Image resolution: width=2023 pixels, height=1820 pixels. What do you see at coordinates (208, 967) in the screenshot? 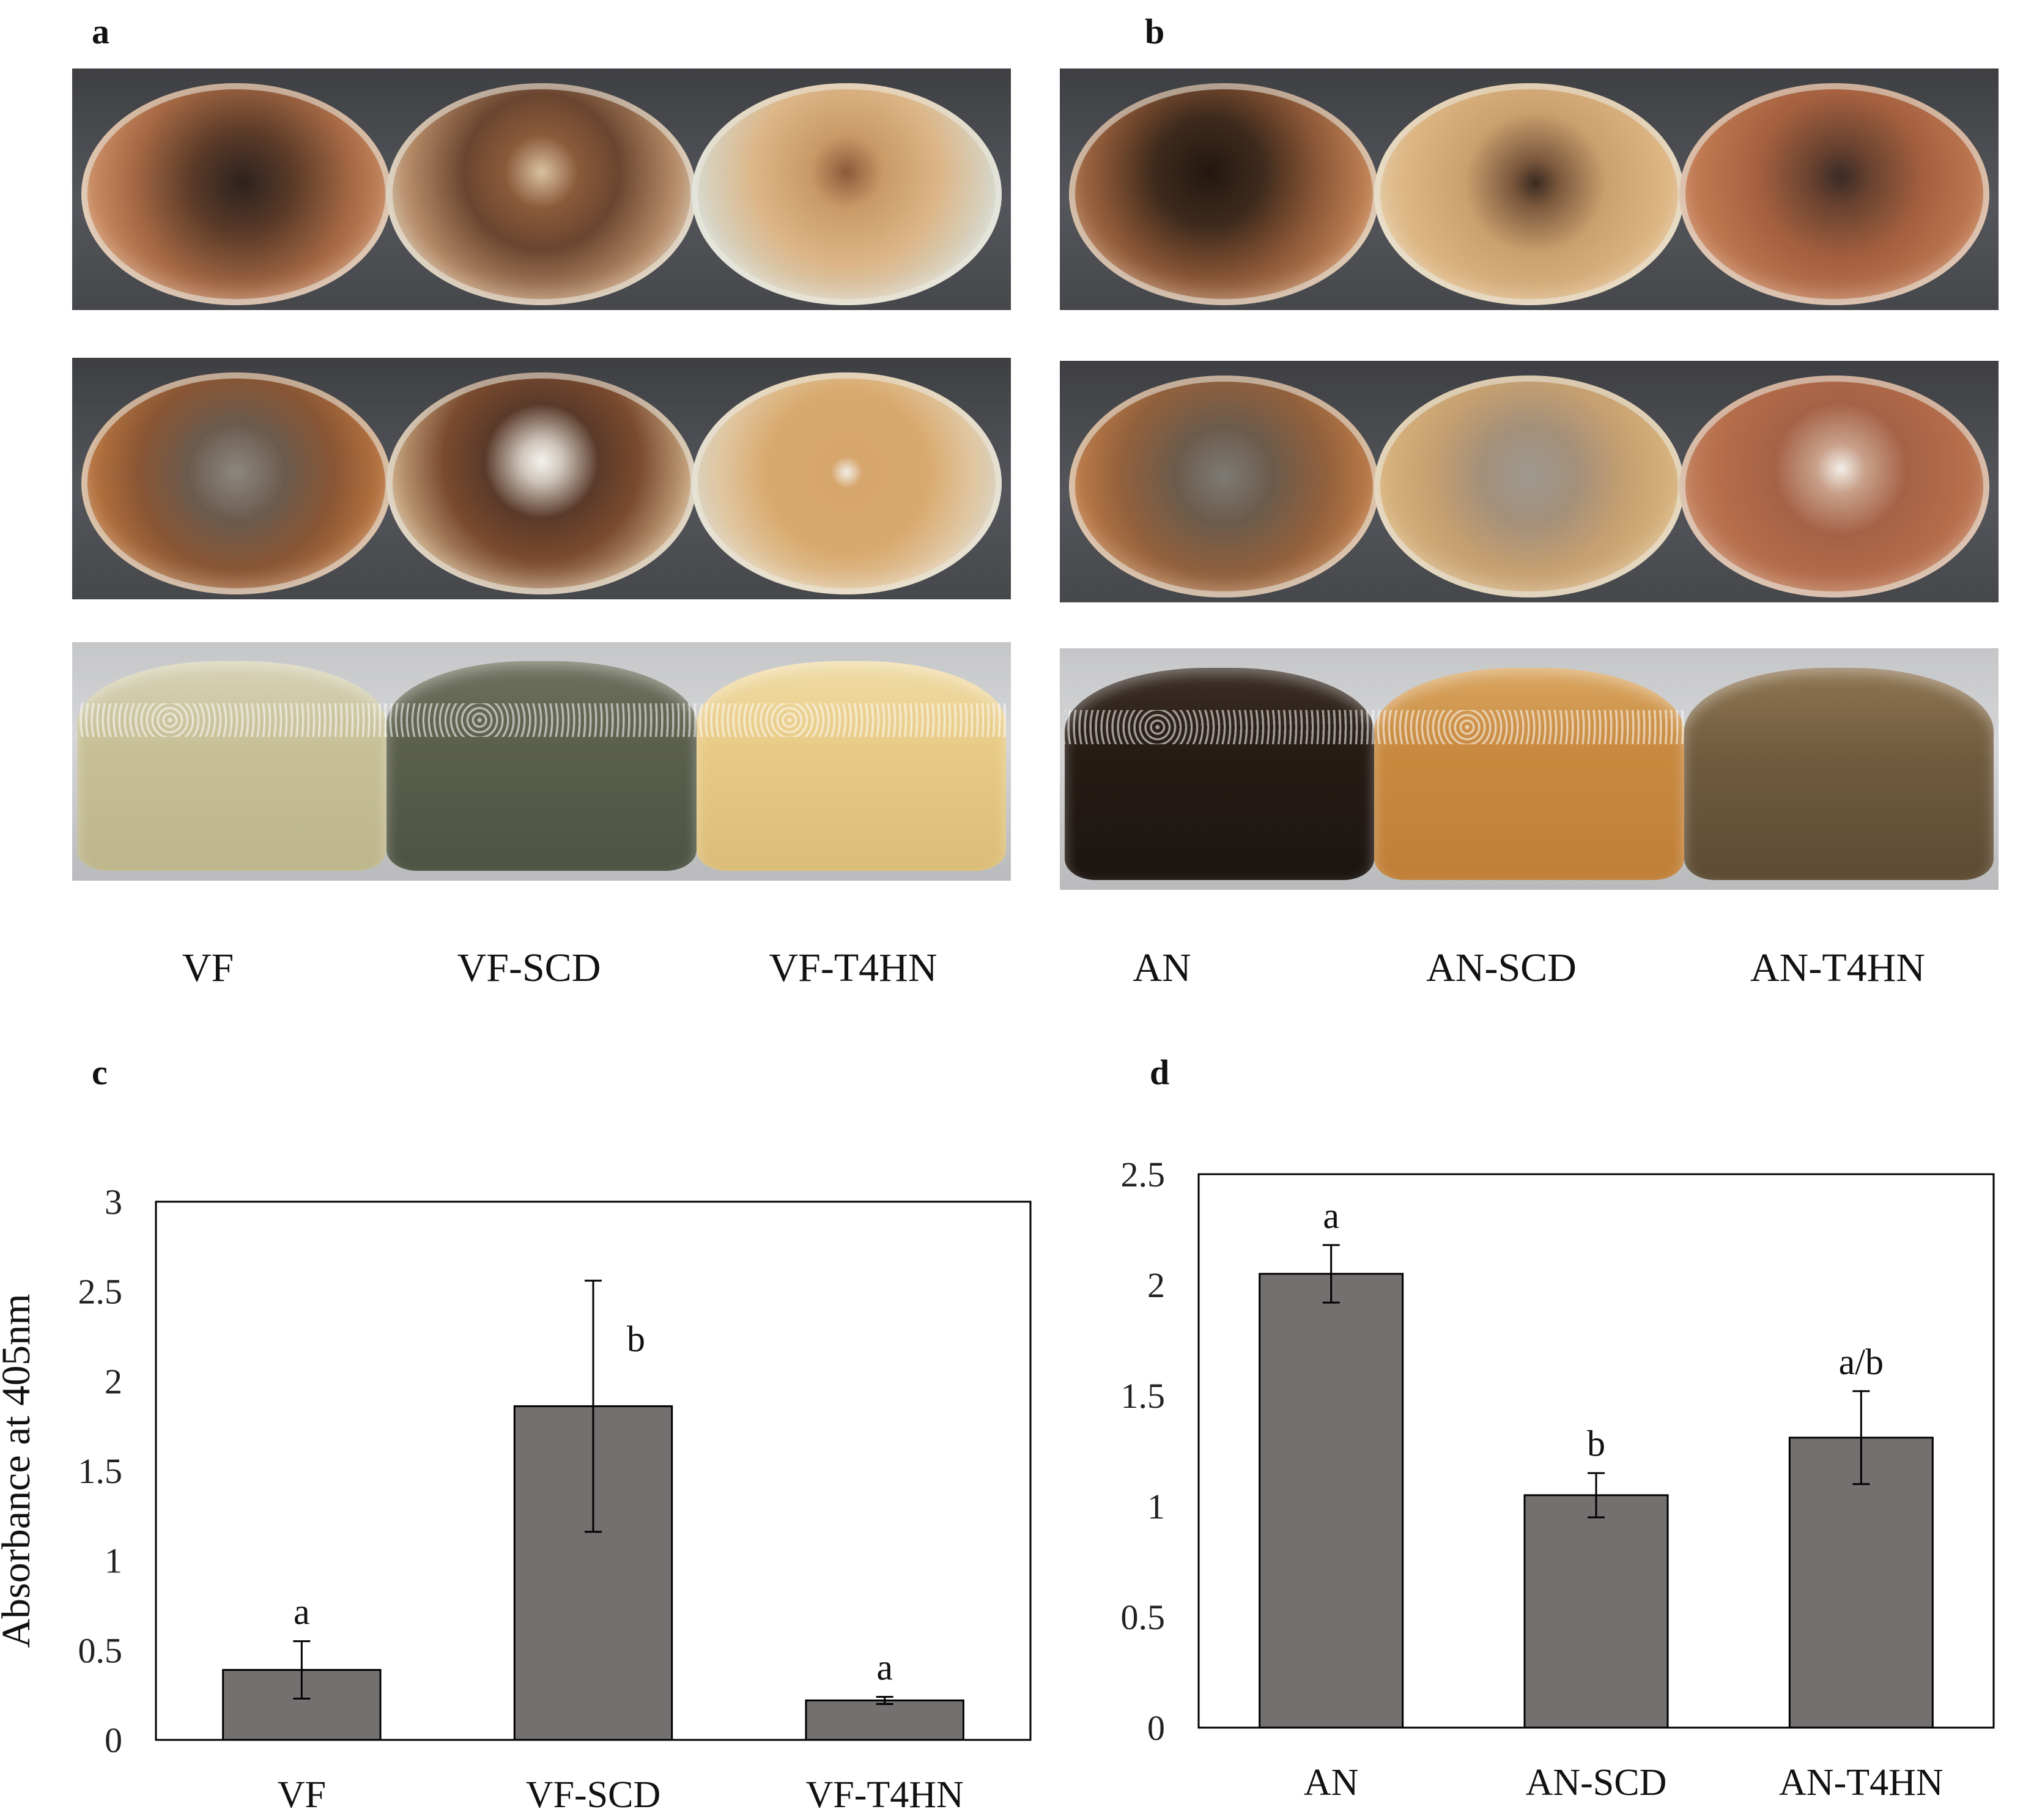
I see `photo-label-vf: VF` at bounding box center [208, 967].